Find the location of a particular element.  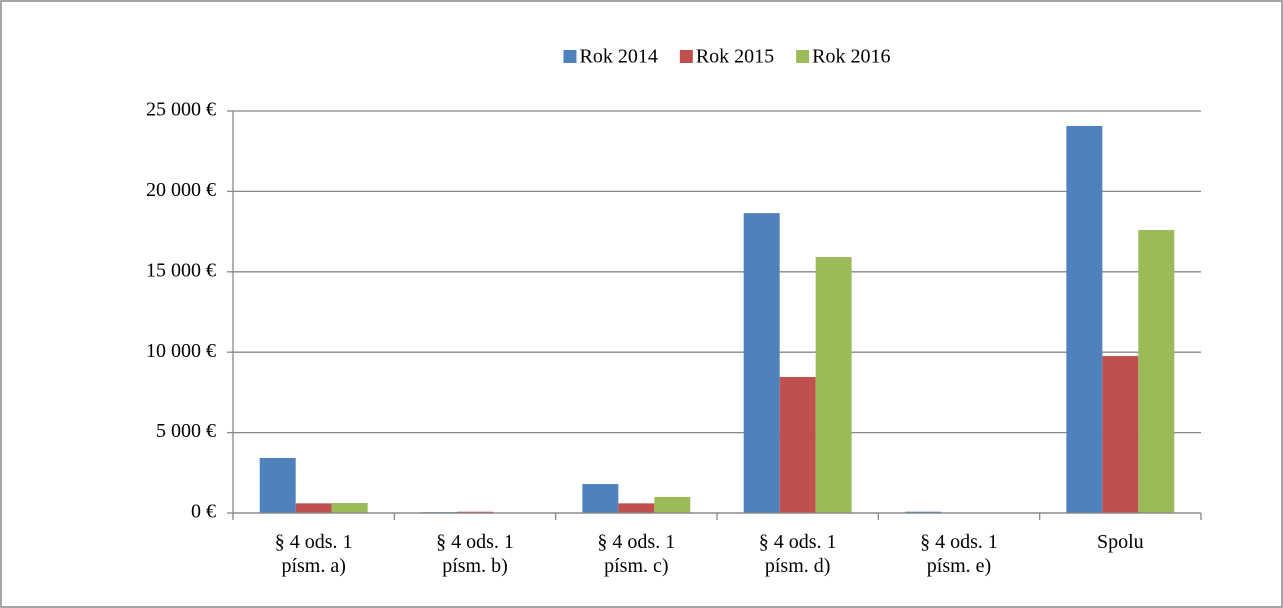

y-tick-label: 15 000 € is located at coordinates (181, 270).